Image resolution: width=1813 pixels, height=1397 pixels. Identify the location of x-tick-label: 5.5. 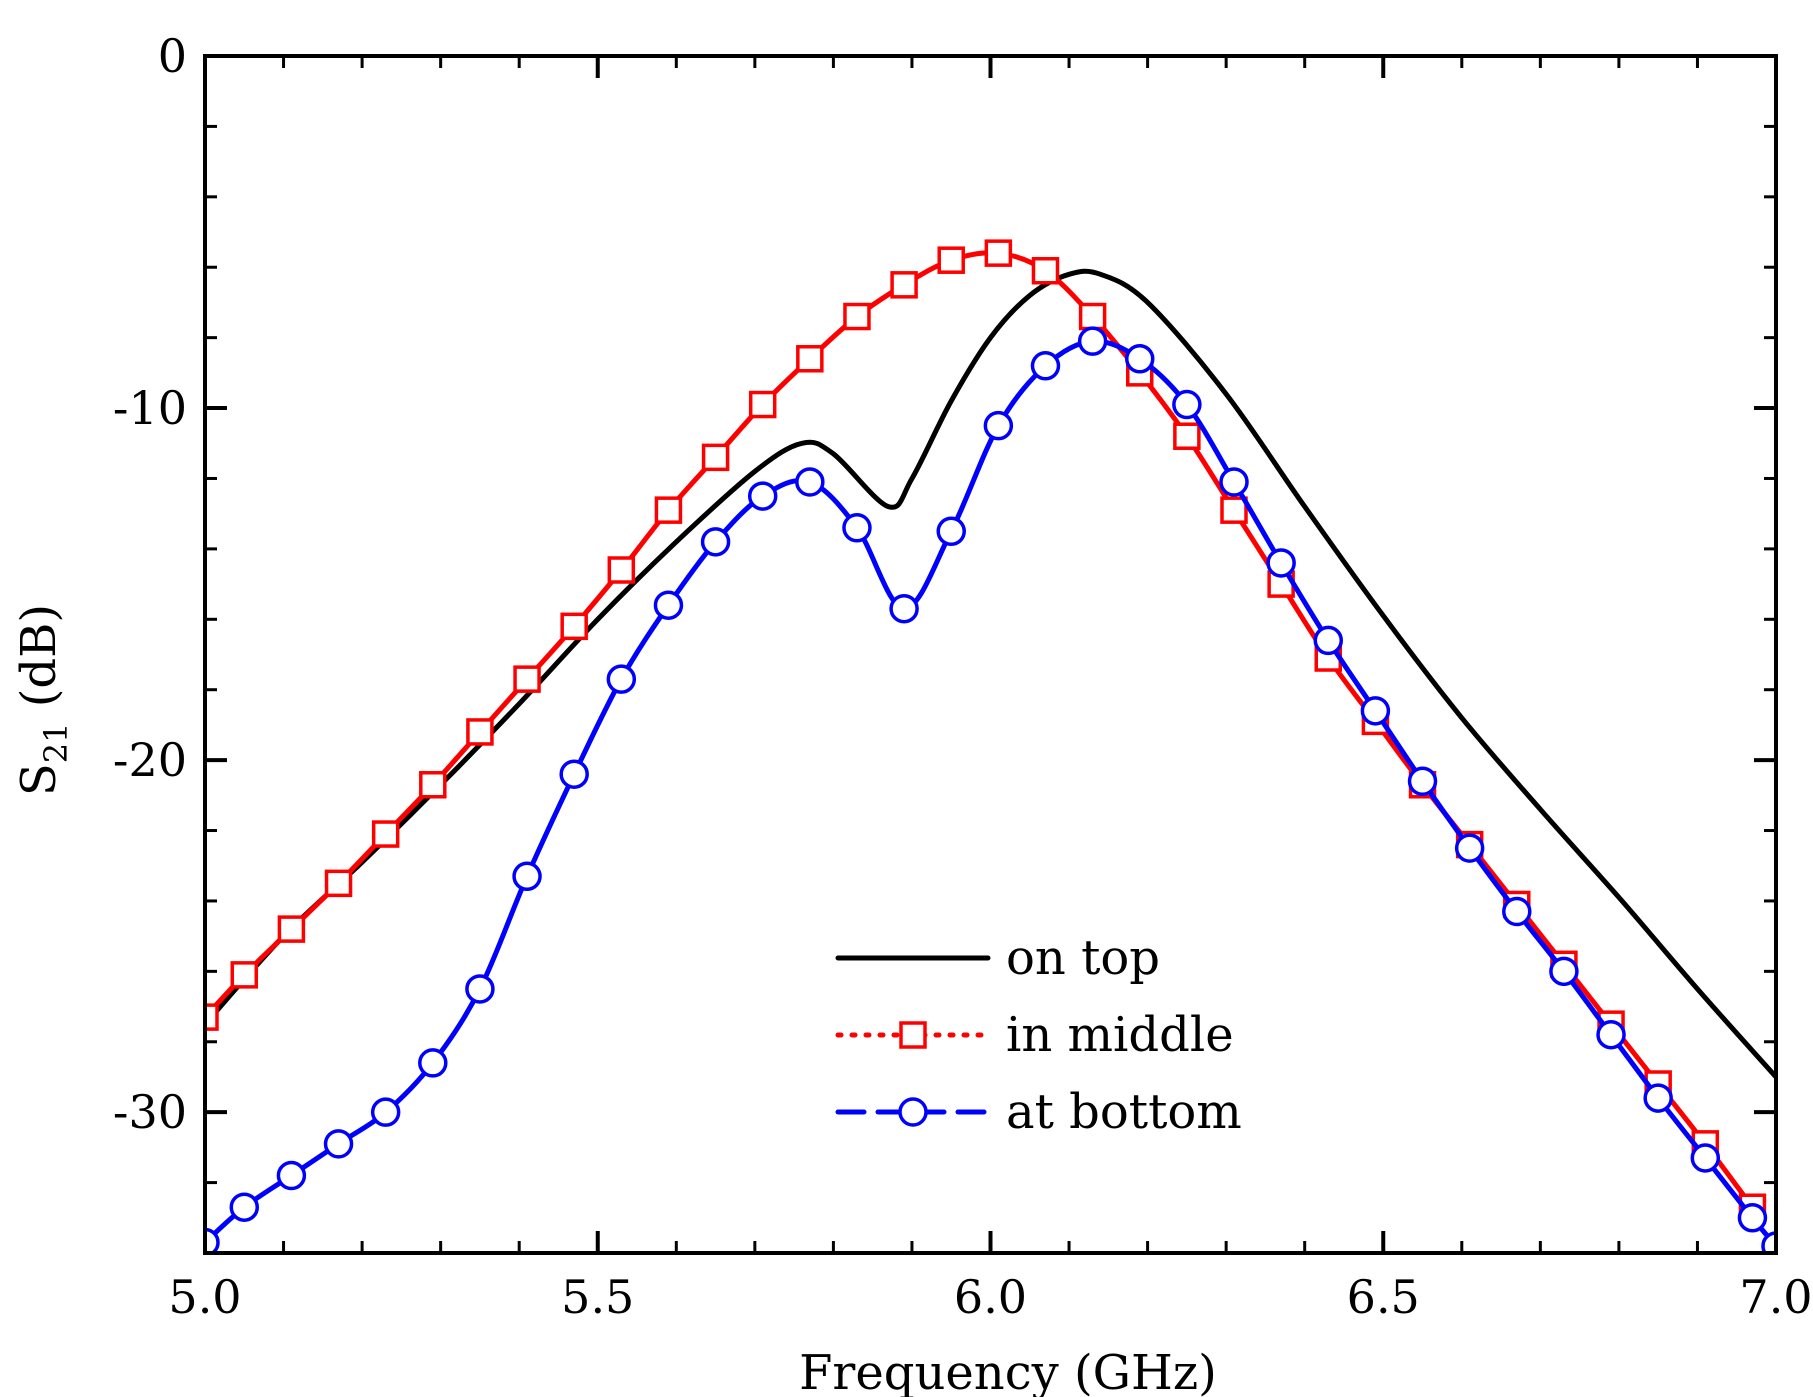
(597, 1297).